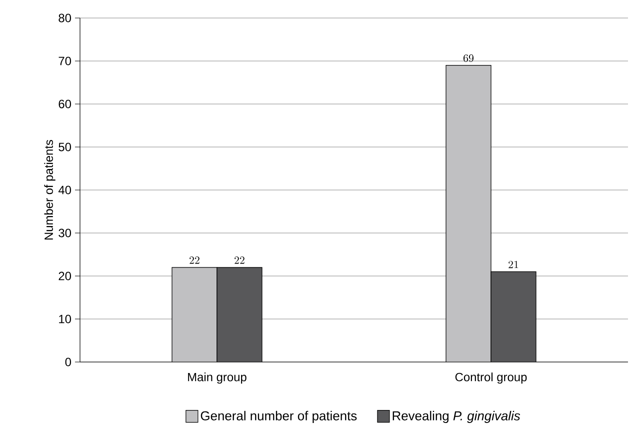 The image size is (629, 428). What do you see at coordinates (217, 378) in the screenshot?
I see `x-tick-label: Main group` at bounding box center [217, 378].